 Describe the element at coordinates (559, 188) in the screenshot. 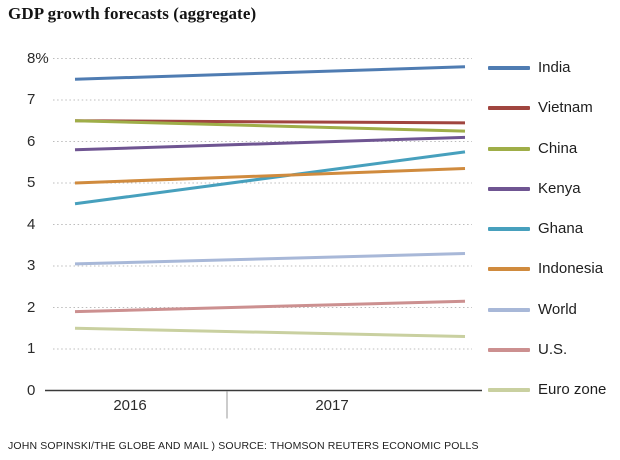

I see `legend-label-kenya: Kenya` at that location.